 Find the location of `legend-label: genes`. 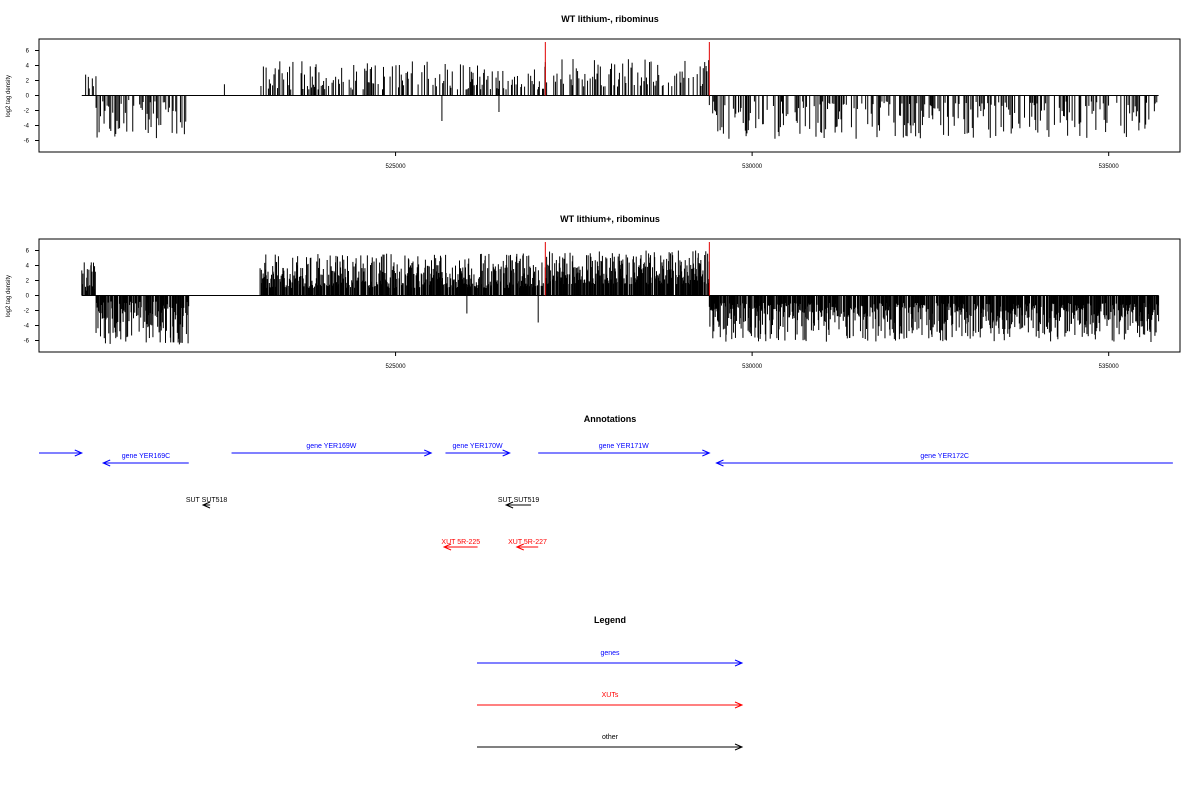

legend-label: genes is located at coordinates (610, 653).